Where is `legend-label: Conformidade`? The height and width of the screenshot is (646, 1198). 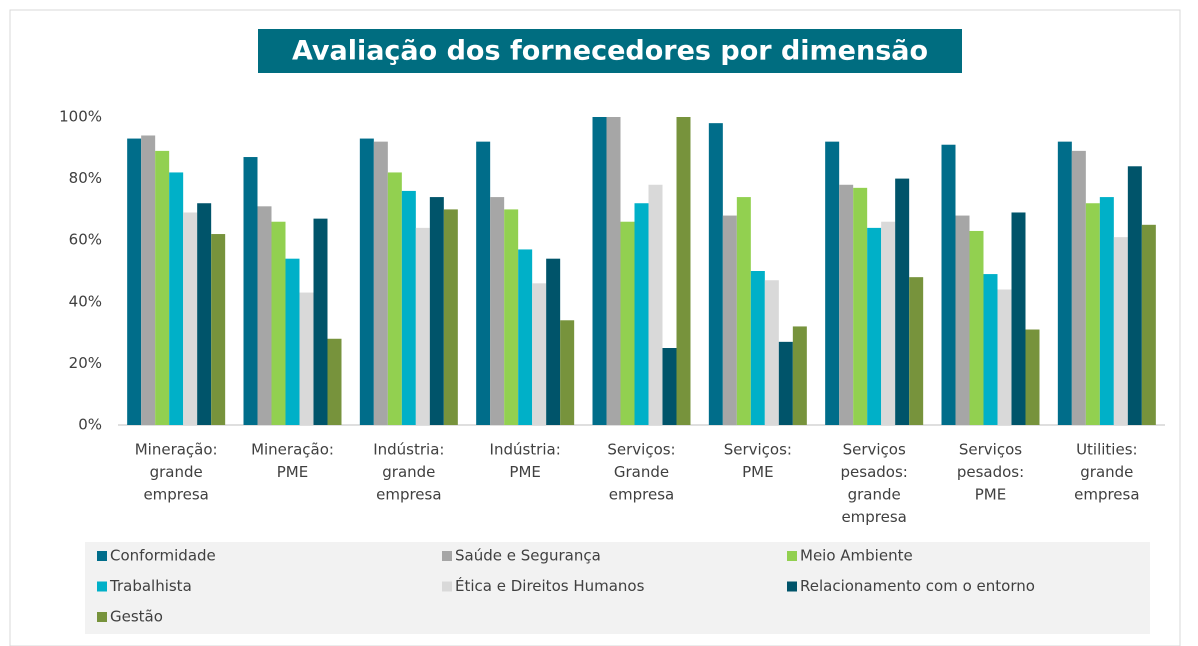 legend-label: Conformidade is located at coordinates (163, 556).